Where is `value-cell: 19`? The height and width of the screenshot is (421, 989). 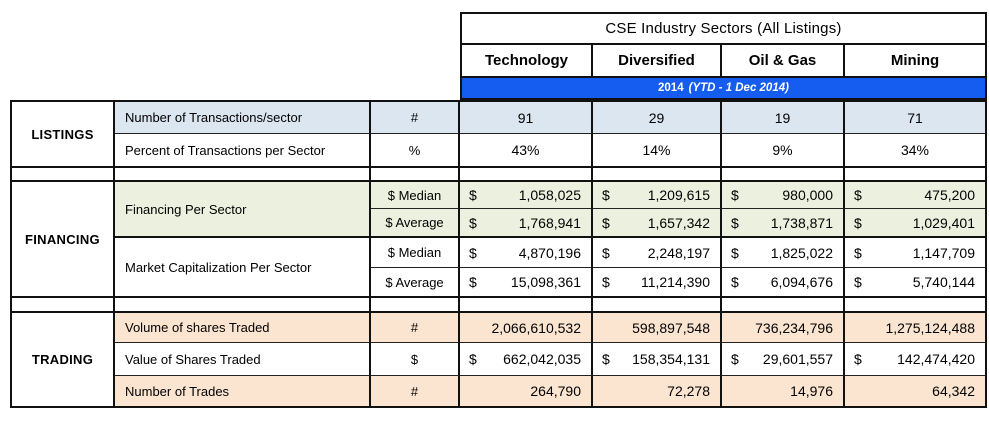
value-cell: 19 is located at coordinates (783, 117).